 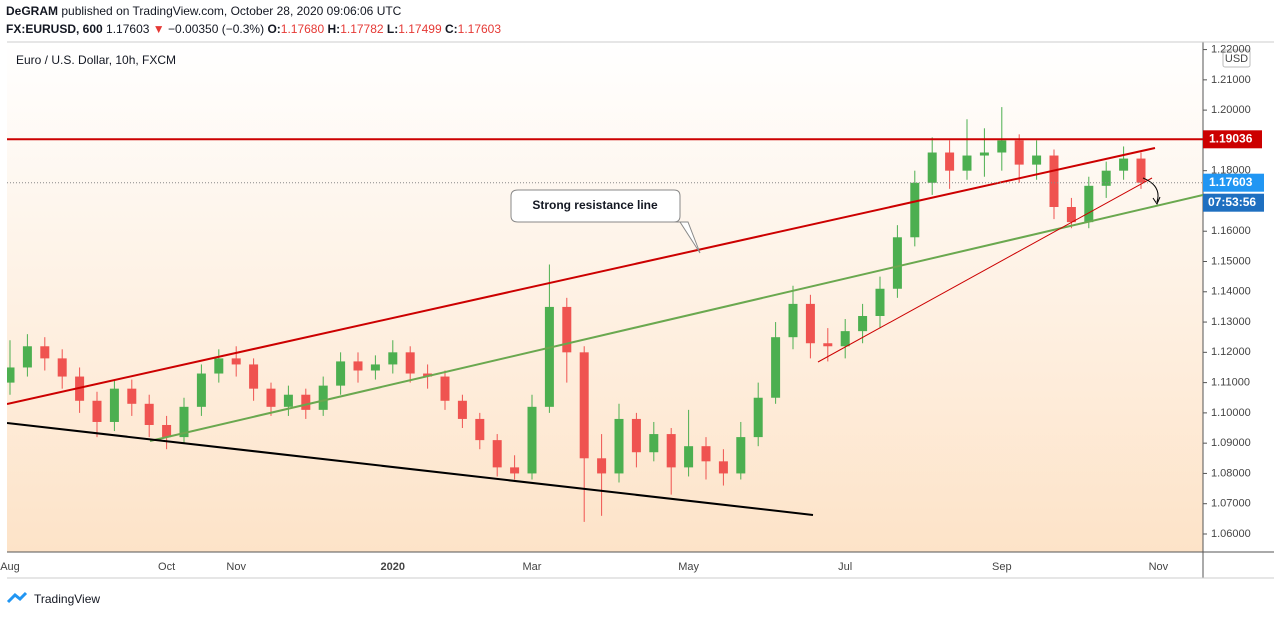 What do you see at coordinates (334, 29) in the screenshot?
I see `ohlc-label: H:` at bounding box center [334, 29].